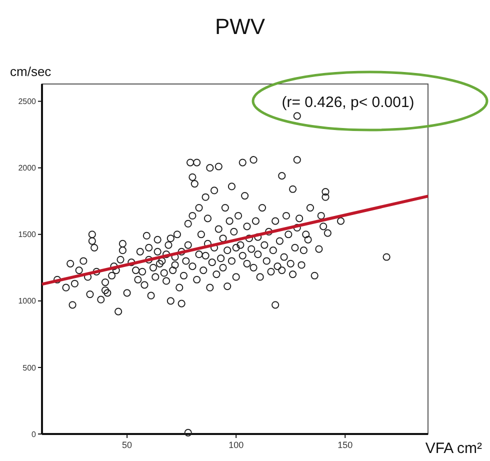 The height and width of the screenshot is (461, 490). Describe the element at coordinates (29, 367) in the screenshot. I see `y-tick-label: 500` at that location.